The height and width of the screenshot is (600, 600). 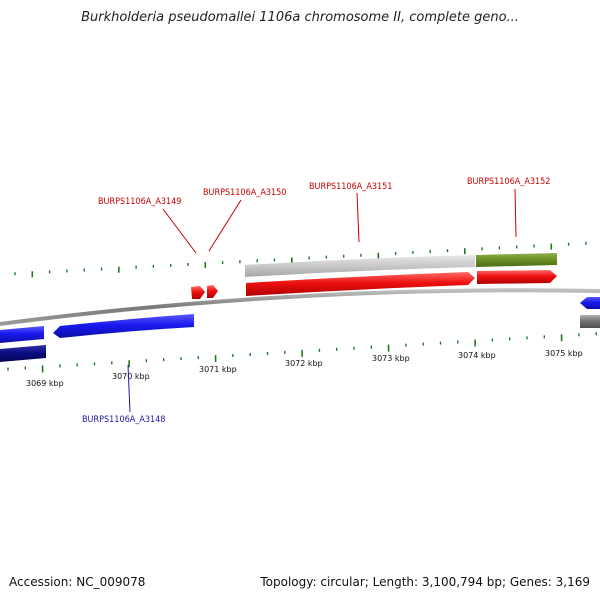 What do you see at coordinates (23, 353) in the screenshot?
I see `gene-left-edge` at bounding box center [23, 353].